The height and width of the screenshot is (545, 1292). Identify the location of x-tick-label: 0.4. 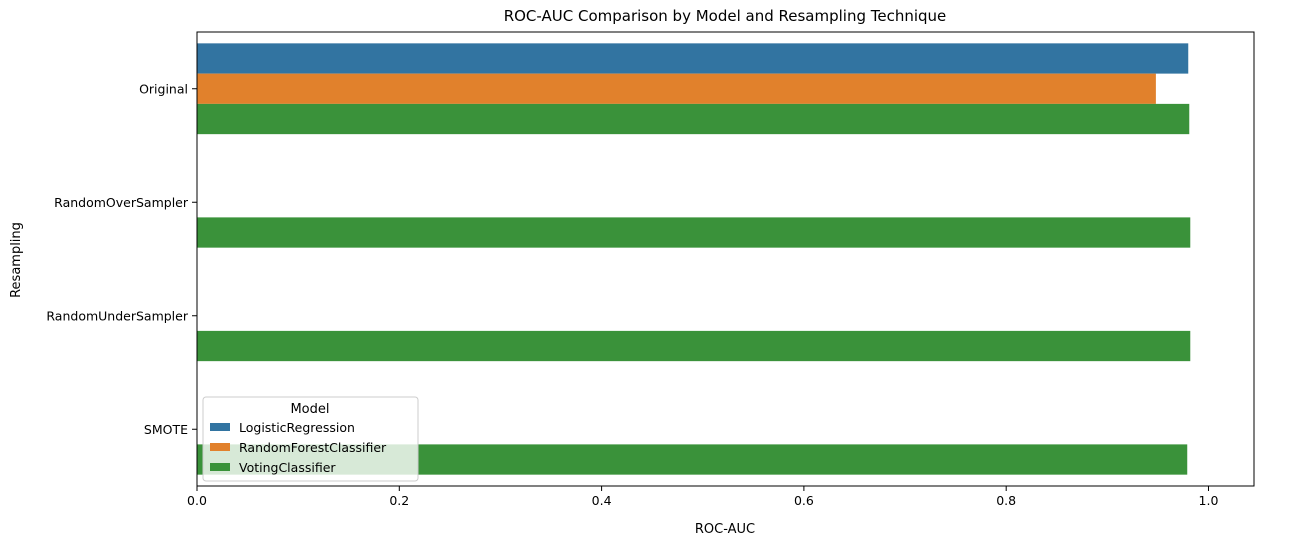
(602, 500).